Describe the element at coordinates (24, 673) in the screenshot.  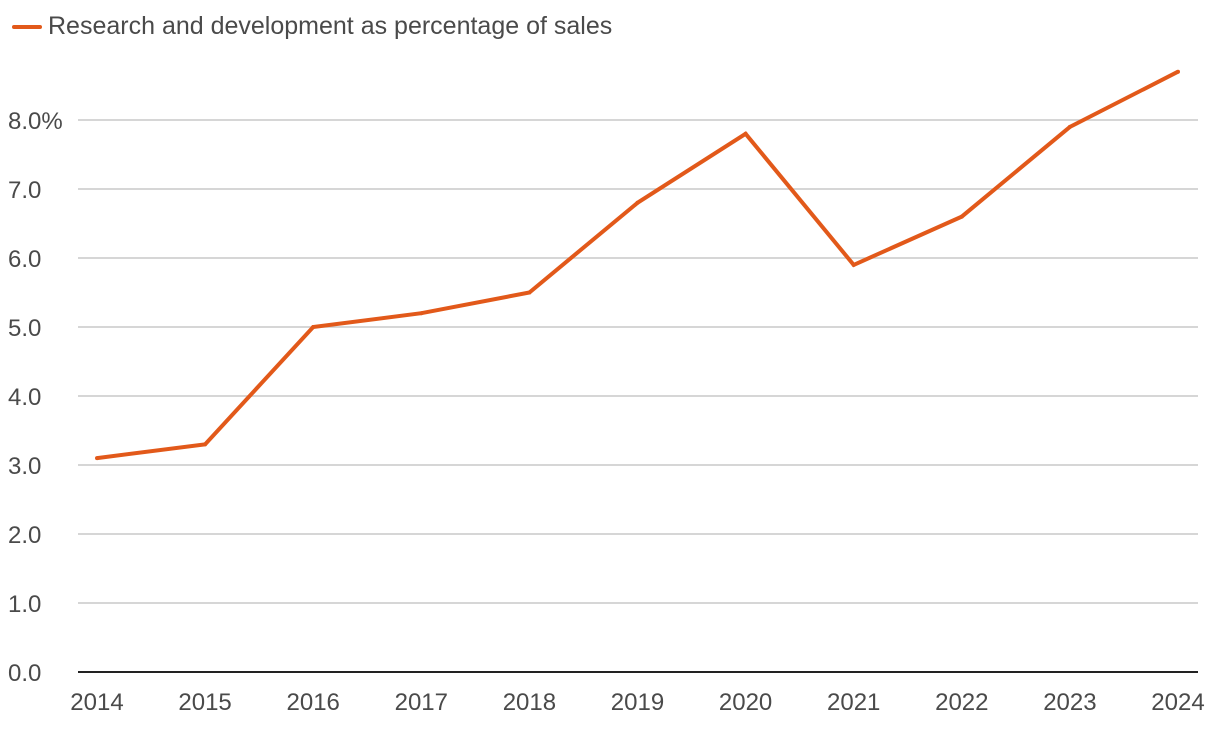
I see `y-tick-label: 0.0` at that location.